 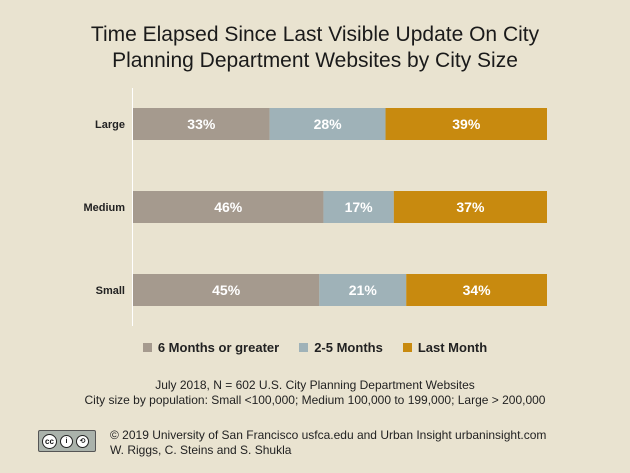 I want to click on category-label-large: Large, so click(x=110, y=125).